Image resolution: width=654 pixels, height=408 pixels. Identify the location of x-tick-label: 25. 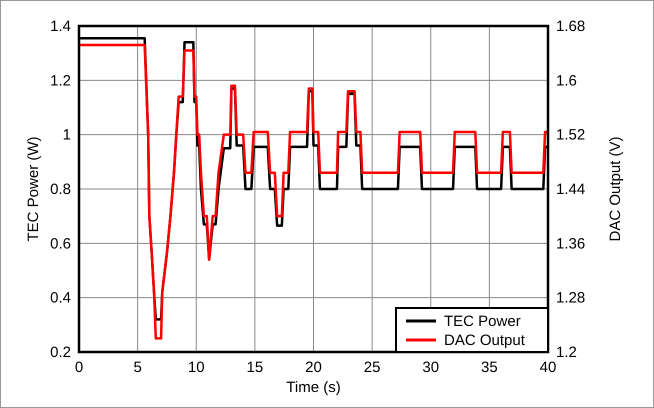
(372, 367).